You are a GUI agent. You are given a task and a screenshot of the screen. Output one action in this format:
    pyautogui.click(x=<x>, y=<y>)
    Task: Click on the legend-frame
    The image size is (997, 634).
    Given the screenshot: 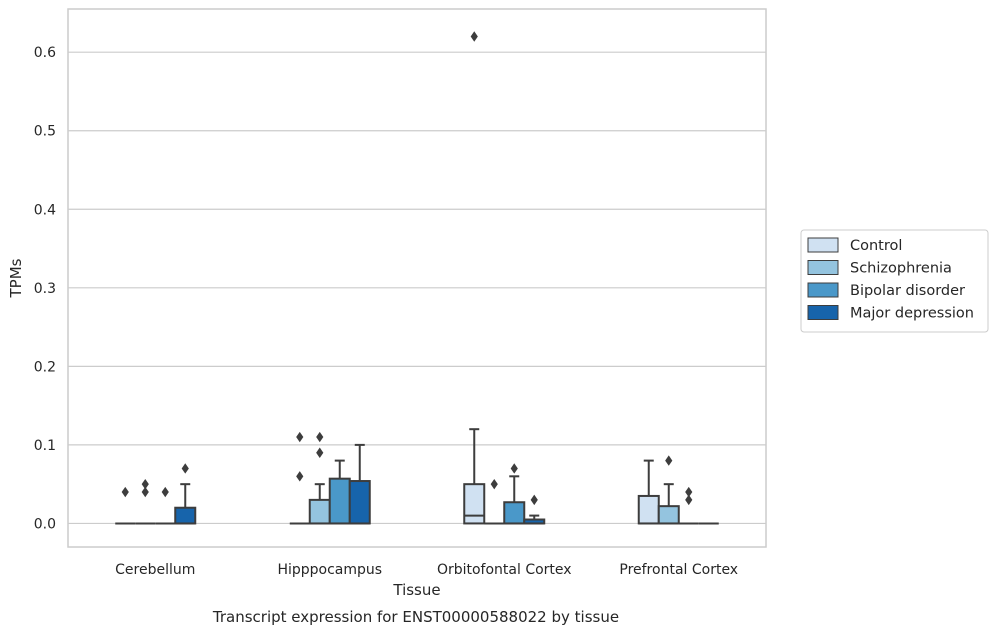 What is the action you would take?
    pyautogui.click(x=894, y=281)
    